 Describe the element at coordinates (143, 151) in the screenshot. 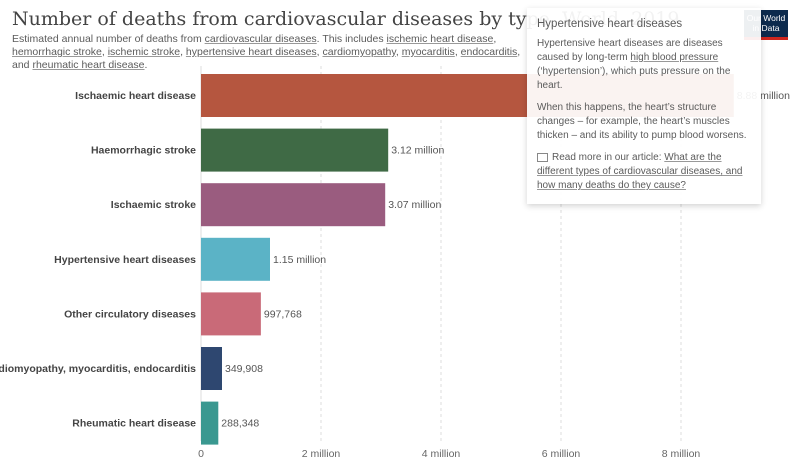

I see `category-label: Haemorrhagic stroke` at that location.